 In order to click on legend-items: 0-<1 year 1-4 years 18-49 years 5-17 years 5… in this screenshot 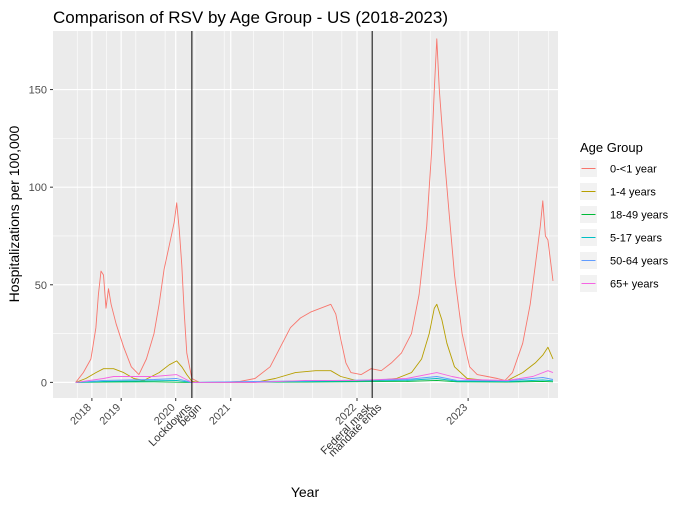, I will do `click(624, 226)`.